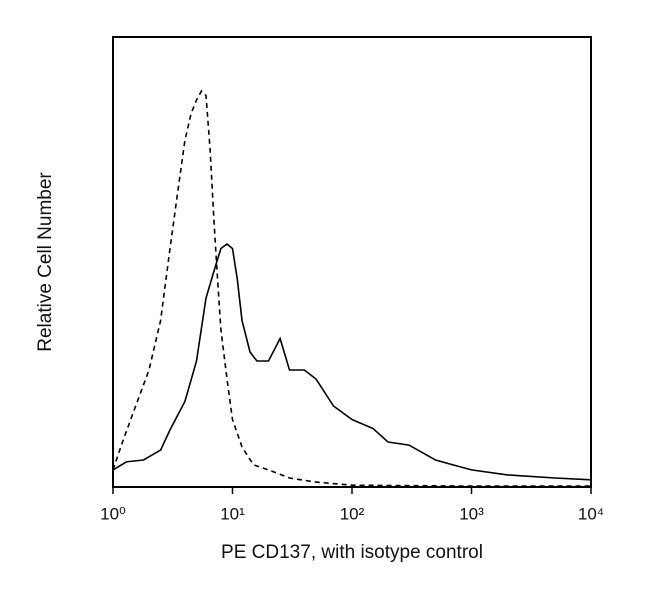 The height and width of the screenshot is (605, 650). What do you see at coordinates (352, 552) in the screenshot?
I see `x-axis-title: PE CD137, with isotype control` at bounding box center [352, 552].